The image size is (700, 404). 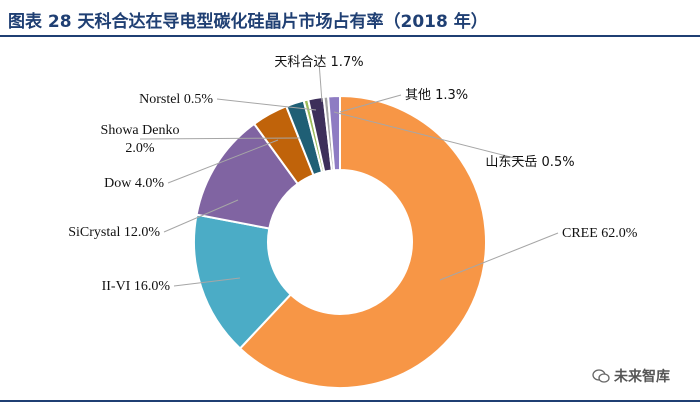 What do you see at coordinates (176, 99) in the screenshot?
I see `data-label-norstel: Norstel 0.5%` at bounding box center [176, 99].